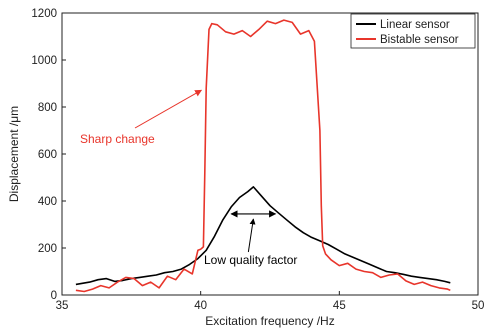  I want to click on y-axis-label: Displacement /μm, so click(14, 154).